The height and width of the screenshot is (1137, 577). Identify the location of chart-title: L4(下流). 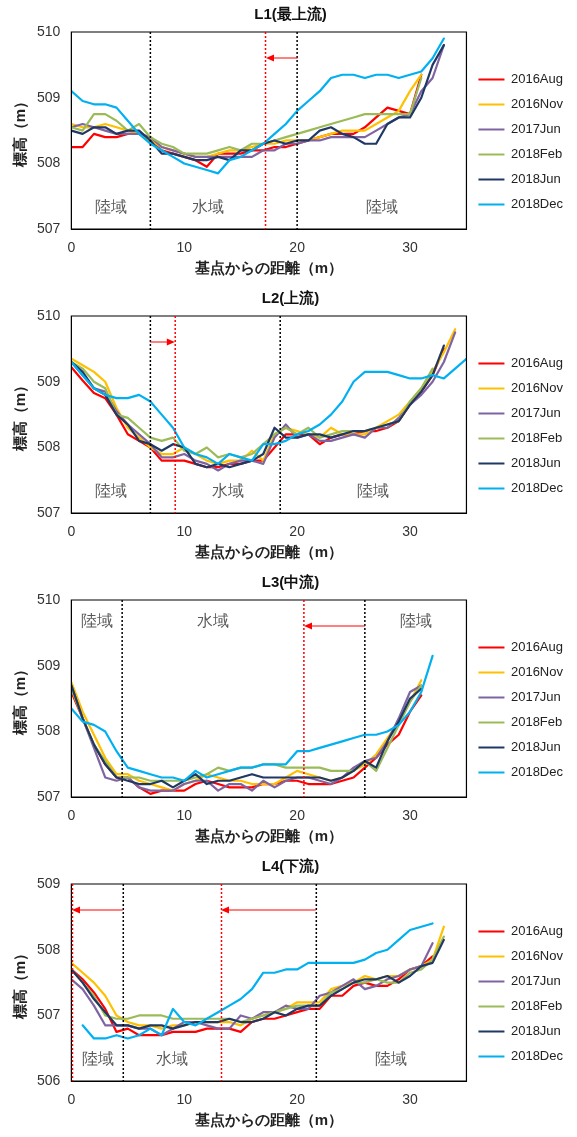
(290, 866).